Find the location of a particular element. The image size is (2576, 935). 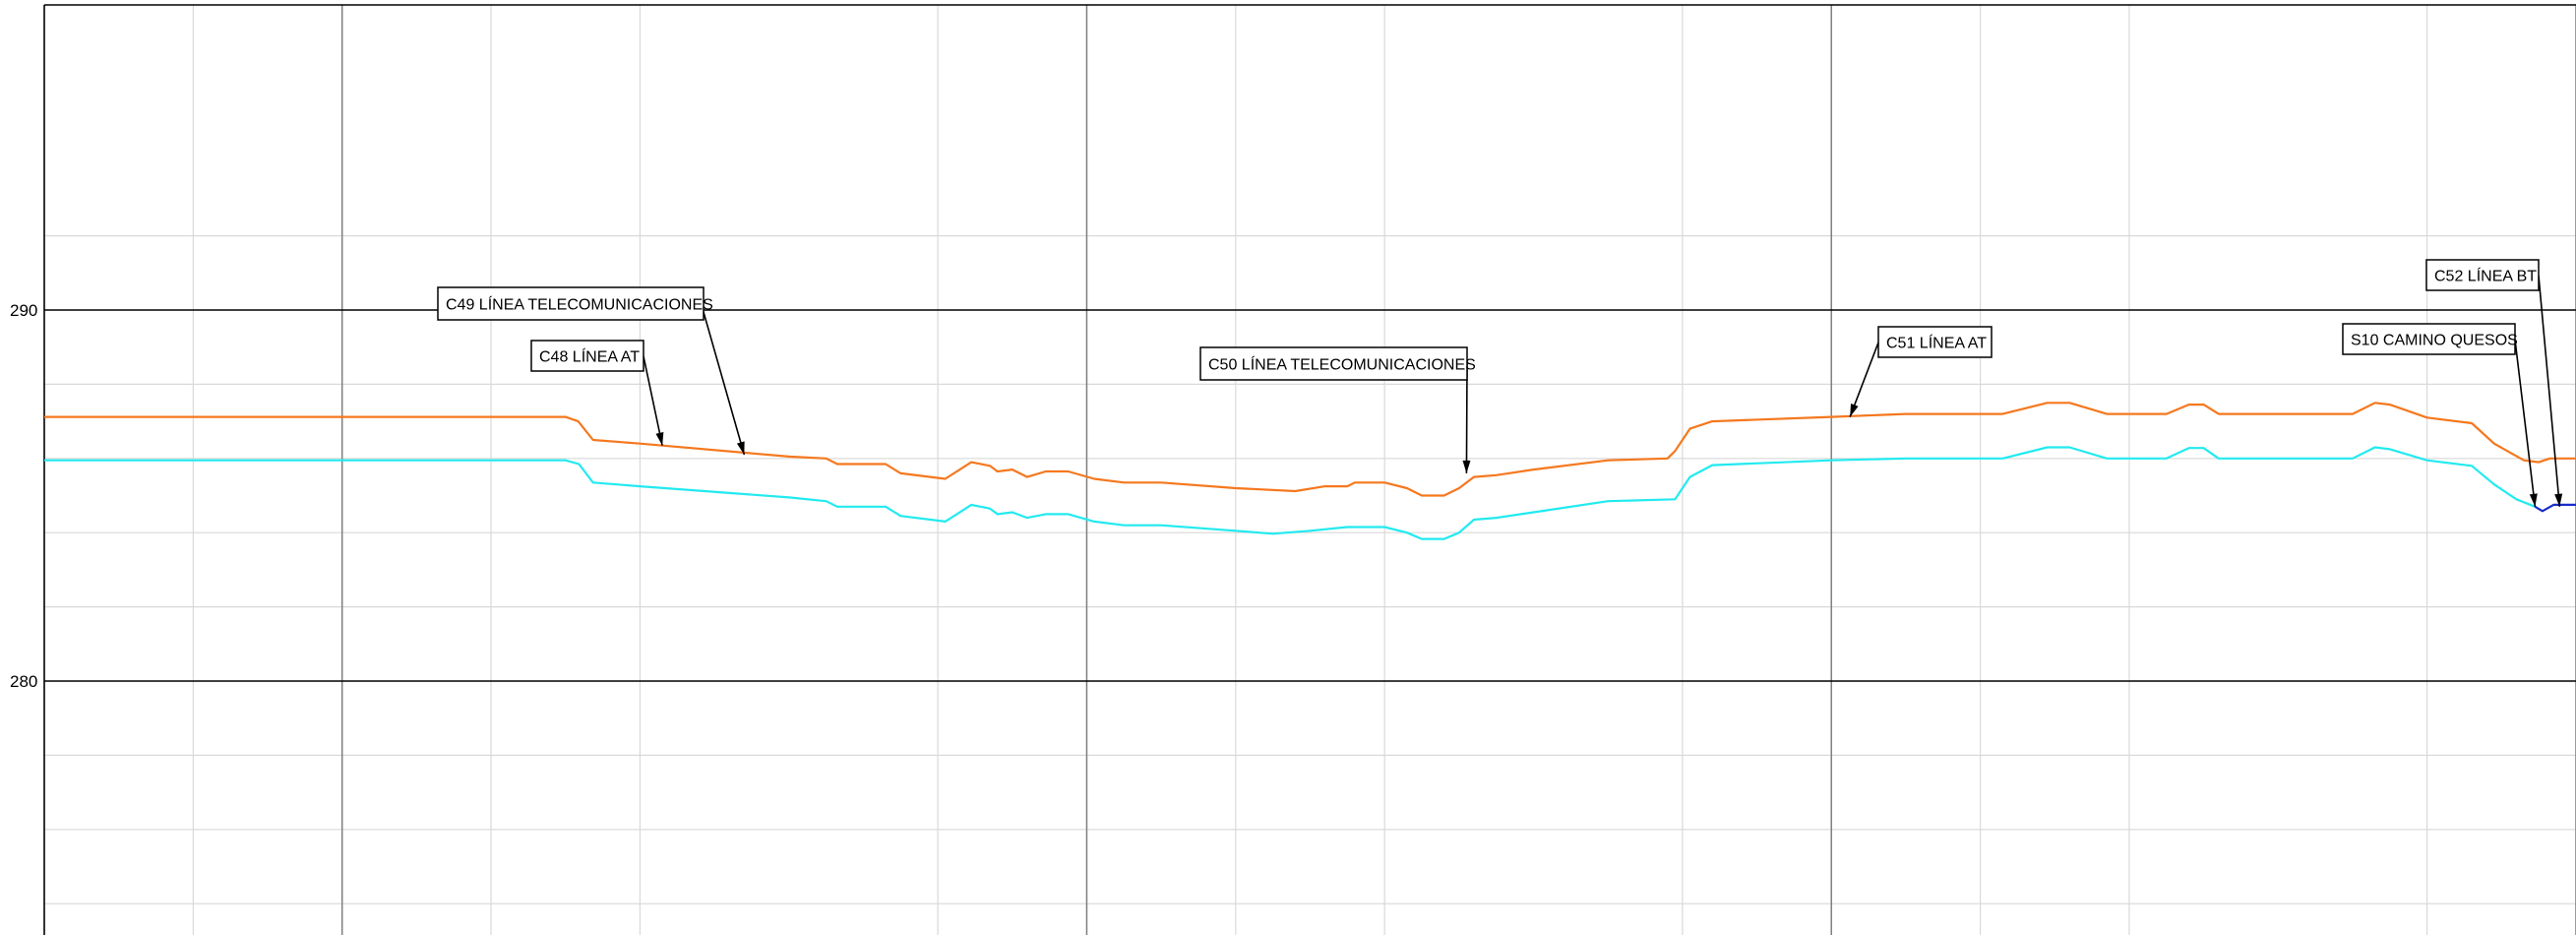

callout: C49 LÍNEA TELECOMUNICACIONES is located at coordinates (591, 371).